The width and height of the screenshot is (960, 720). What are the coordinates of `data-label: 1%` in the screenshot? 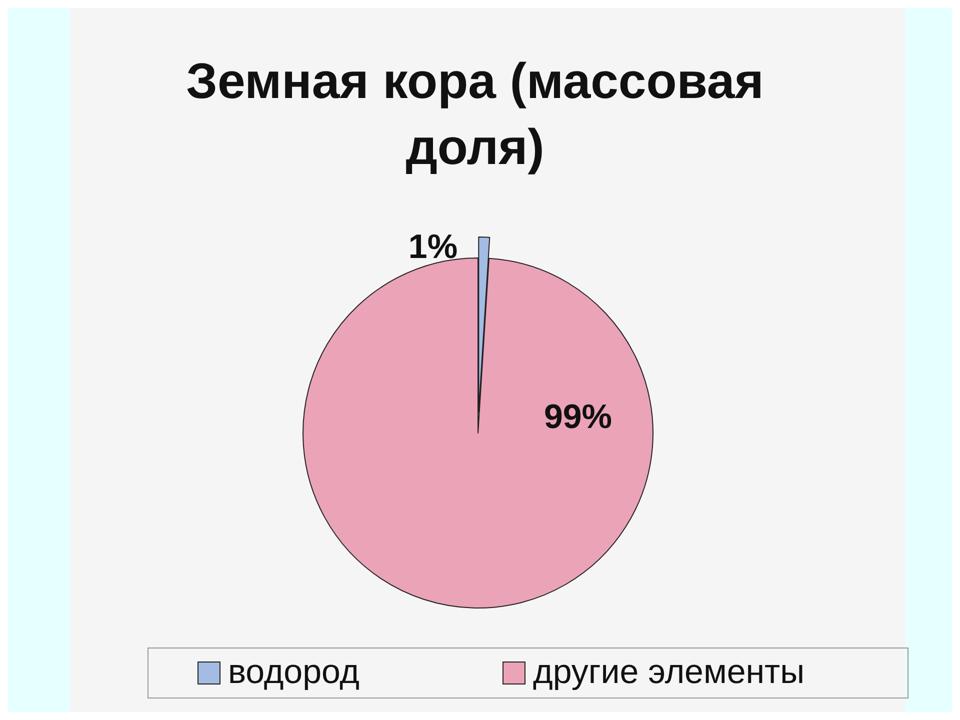 It's located at (433, 247).